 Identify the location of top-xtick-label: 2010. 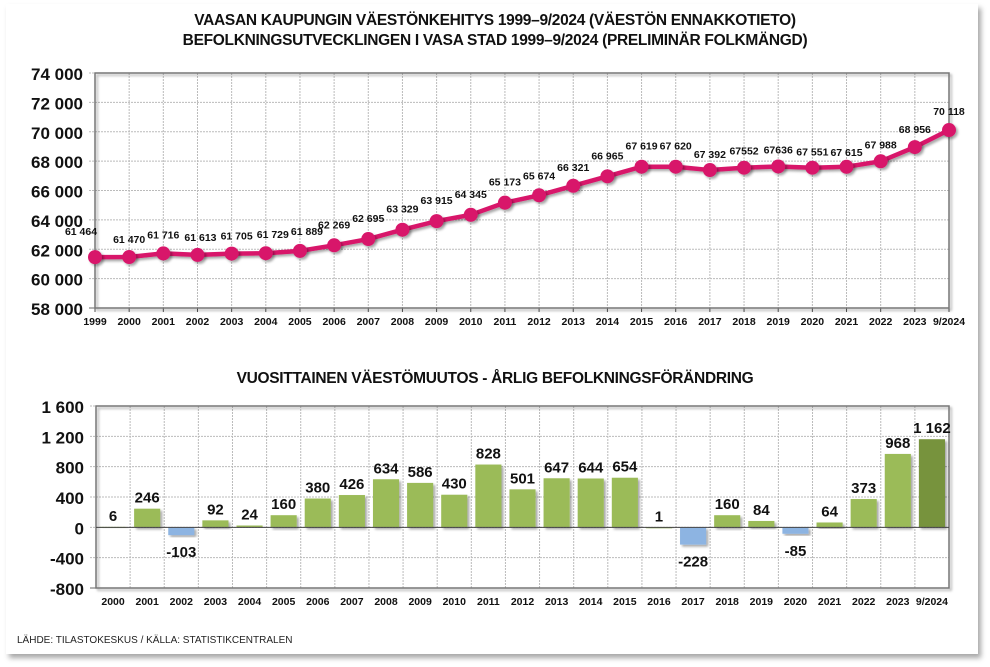
(471, 322).